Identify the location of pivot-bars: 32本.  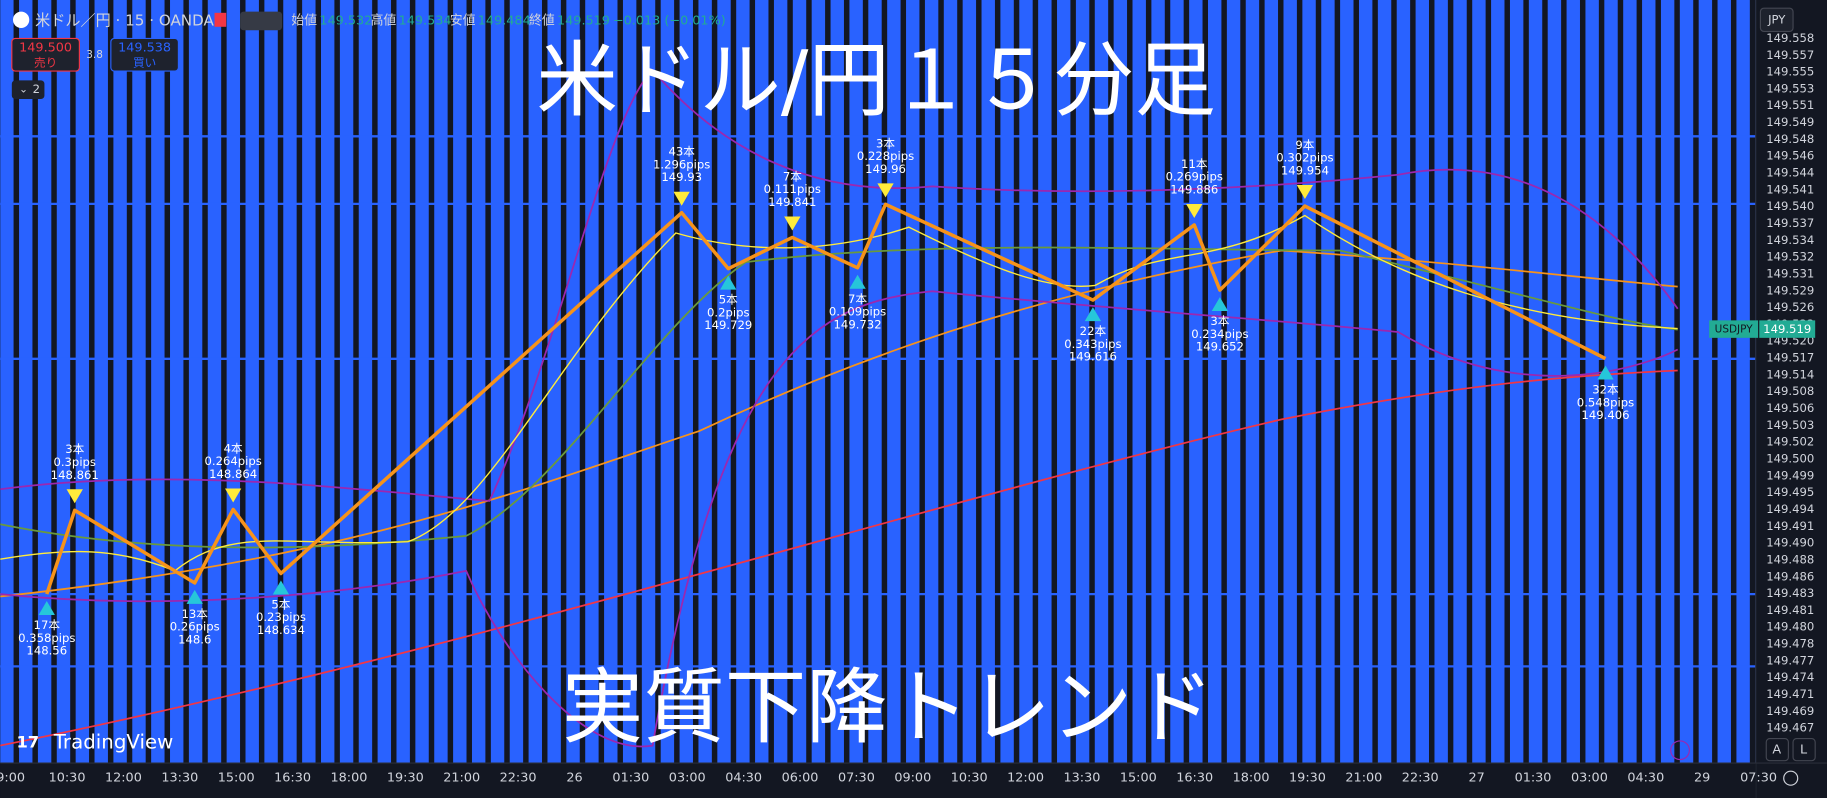
(1605, 390).